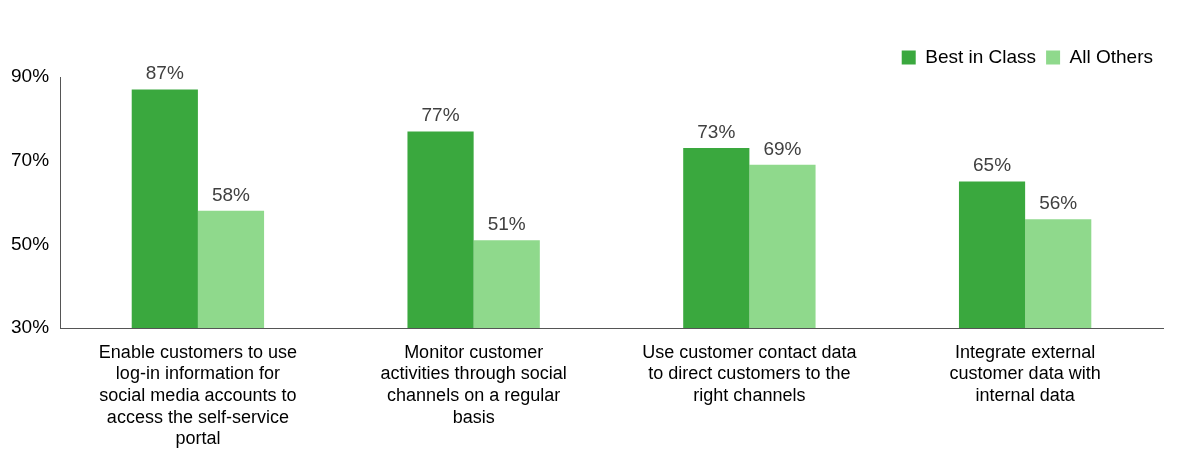 This screenshot has width=1181, height=472. What do you see at coordinates (30, 76) in the screenshot?
I see `y-tick-label: 90%` at bounding box center [30, 76].